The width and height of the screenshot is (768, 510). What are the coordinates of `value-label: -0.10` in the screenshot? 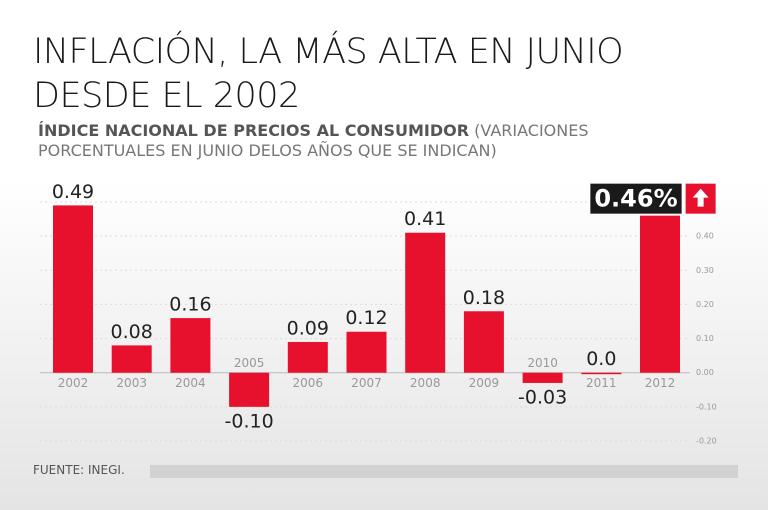 It's located at (249, 421).